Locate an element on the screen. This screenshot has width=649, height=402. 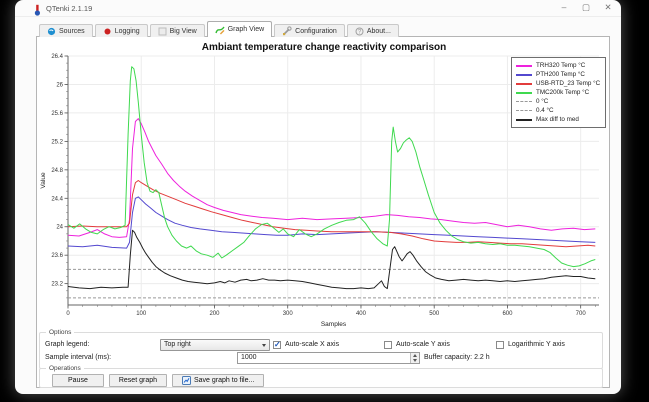
minimize-button: – is located at coordinates (564, 7).